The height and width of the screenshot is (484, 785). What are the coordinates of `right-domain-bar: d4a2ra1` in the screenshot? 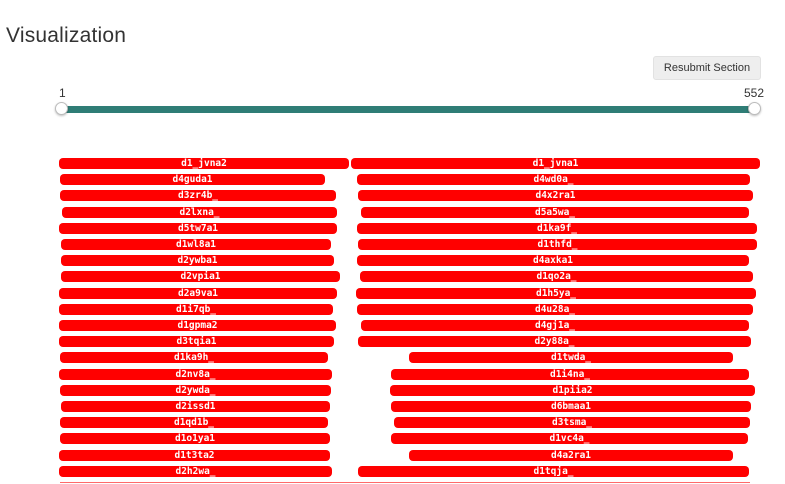 It's located at (571, 455).